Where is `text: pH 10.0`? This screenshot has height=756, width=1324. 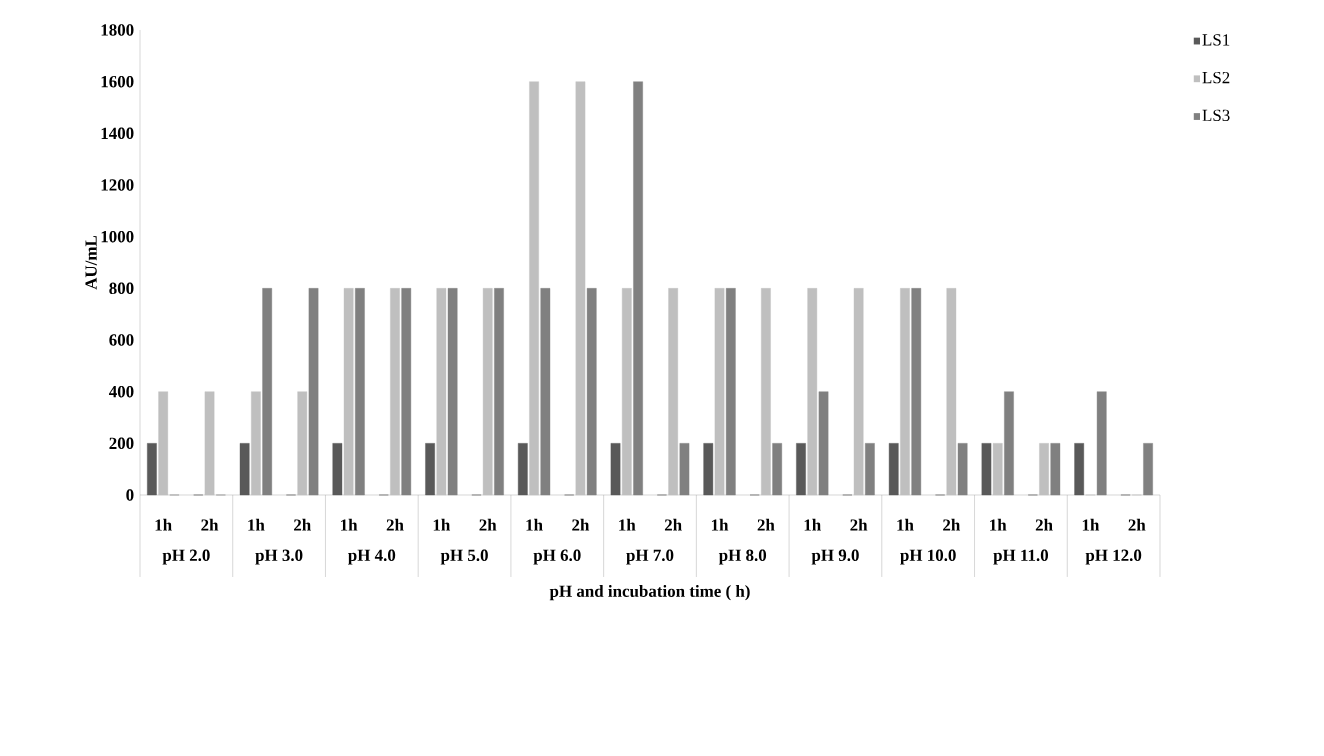 text: pH 10.0 is located at coordinates (928, 557).